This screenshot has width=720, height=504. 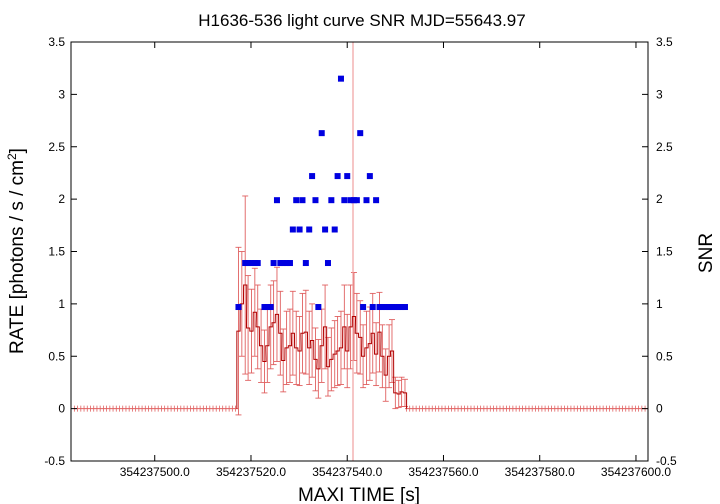 What do you see at coordinates (17, 150) in the screenshot?
I see `y-axis-title-close: ]` at bounding box center [17, 150].